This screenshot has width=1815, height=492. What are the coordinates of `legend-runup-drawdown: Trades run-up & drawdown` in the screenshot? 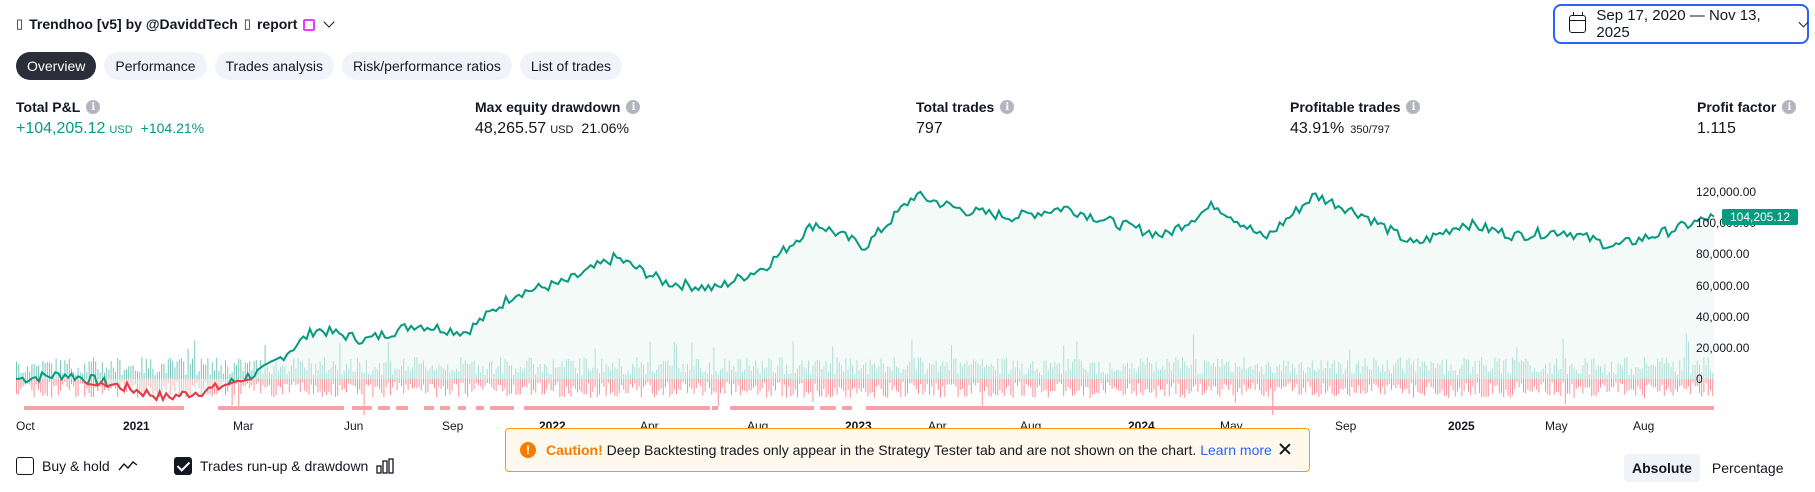 It's located at (284, 466).